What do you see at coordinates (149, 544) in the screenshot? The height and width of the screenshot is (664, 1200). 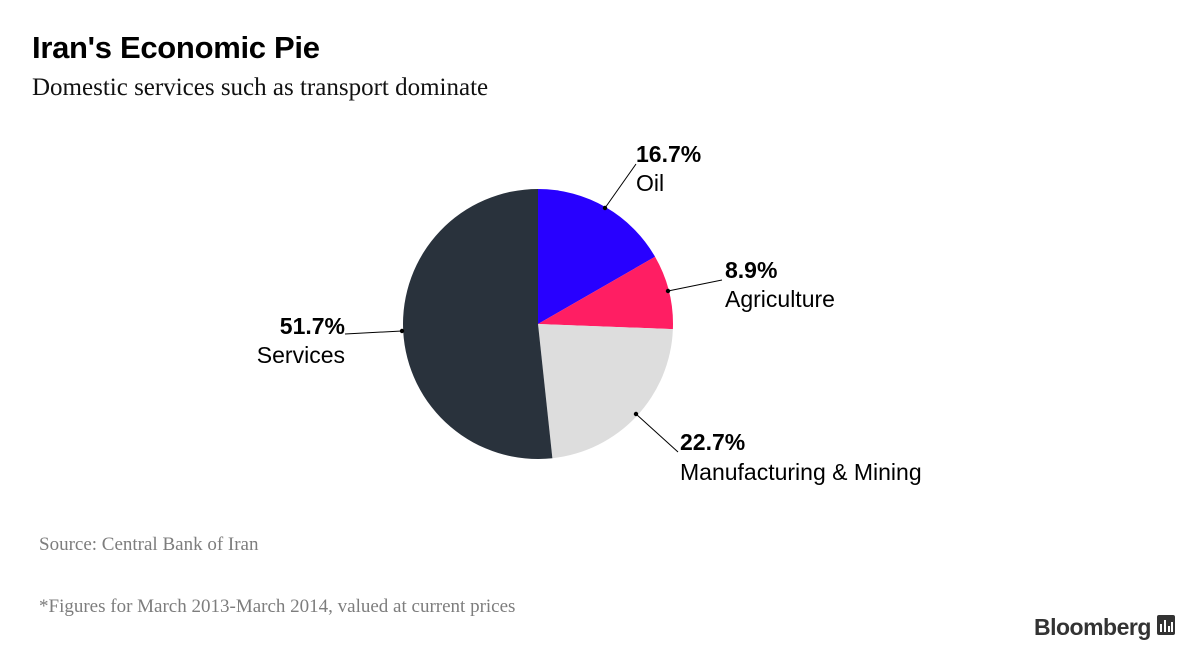 I see `source-note: Source: Central Bank of Iran` at bounding box center [149, 544].